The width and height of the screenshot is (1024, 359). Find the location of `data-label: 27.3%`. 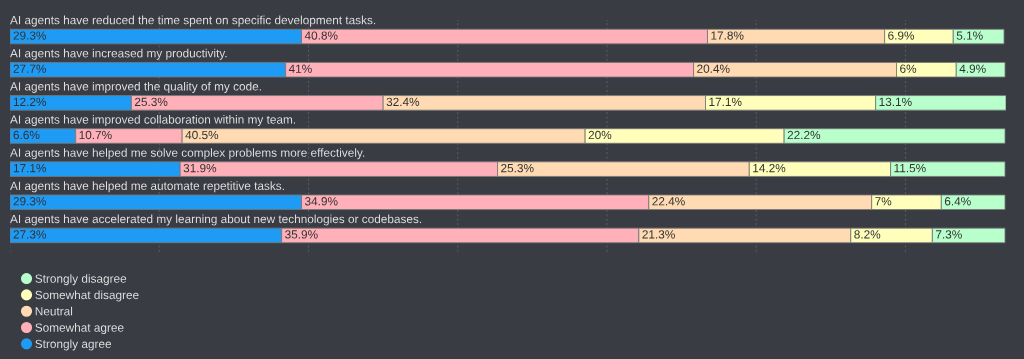

data-label: 27.3% is located at coordinates (30, 234).